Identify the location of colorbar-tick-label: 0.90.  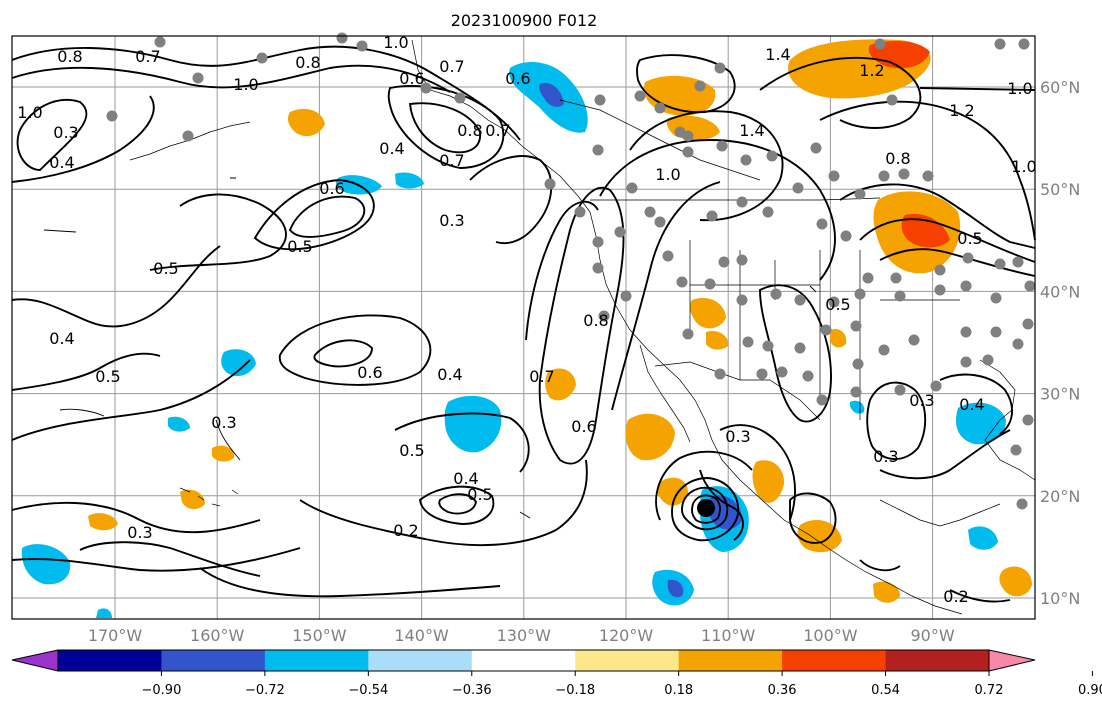
(1090, 690).